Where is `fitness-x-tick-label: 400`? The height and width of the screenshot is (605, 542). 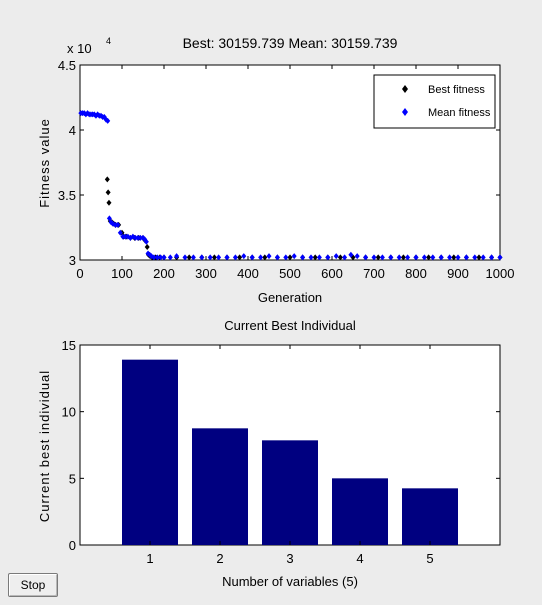
fitness-x-tick-label: 400 is located at coordinates (248, 273).